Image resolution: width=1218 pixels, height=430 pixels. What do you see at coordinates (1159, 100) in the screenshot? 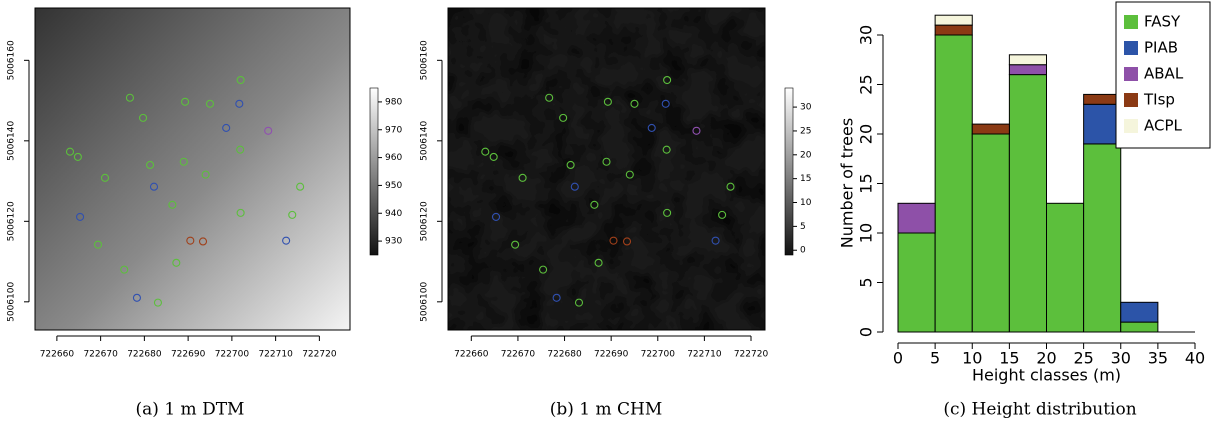
I see `legend-label: TIsp` at bounding box center [1159, 100].